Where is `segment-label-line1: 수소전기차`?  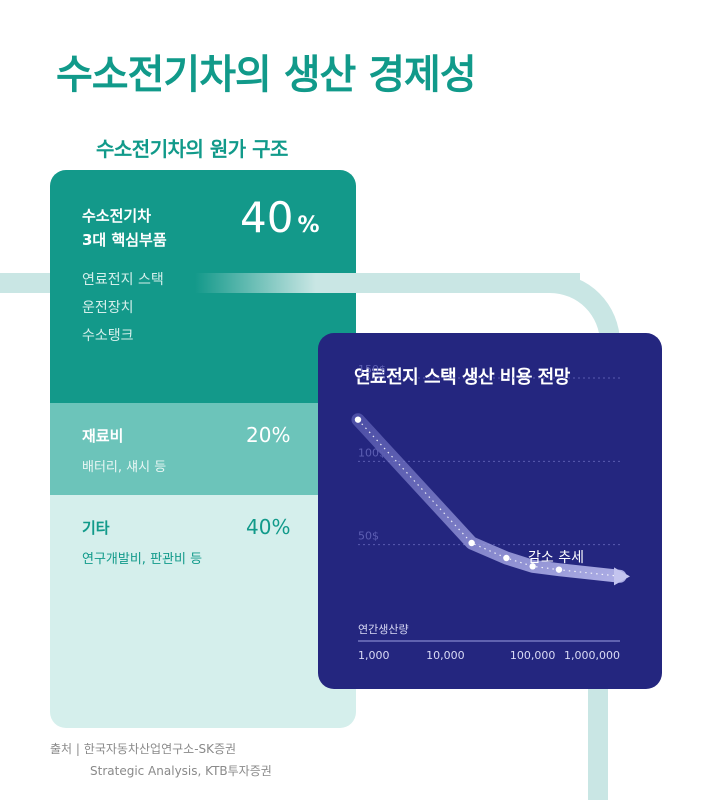
segment-label-line1: 수소전기차 is located at coordinates (117, 216).